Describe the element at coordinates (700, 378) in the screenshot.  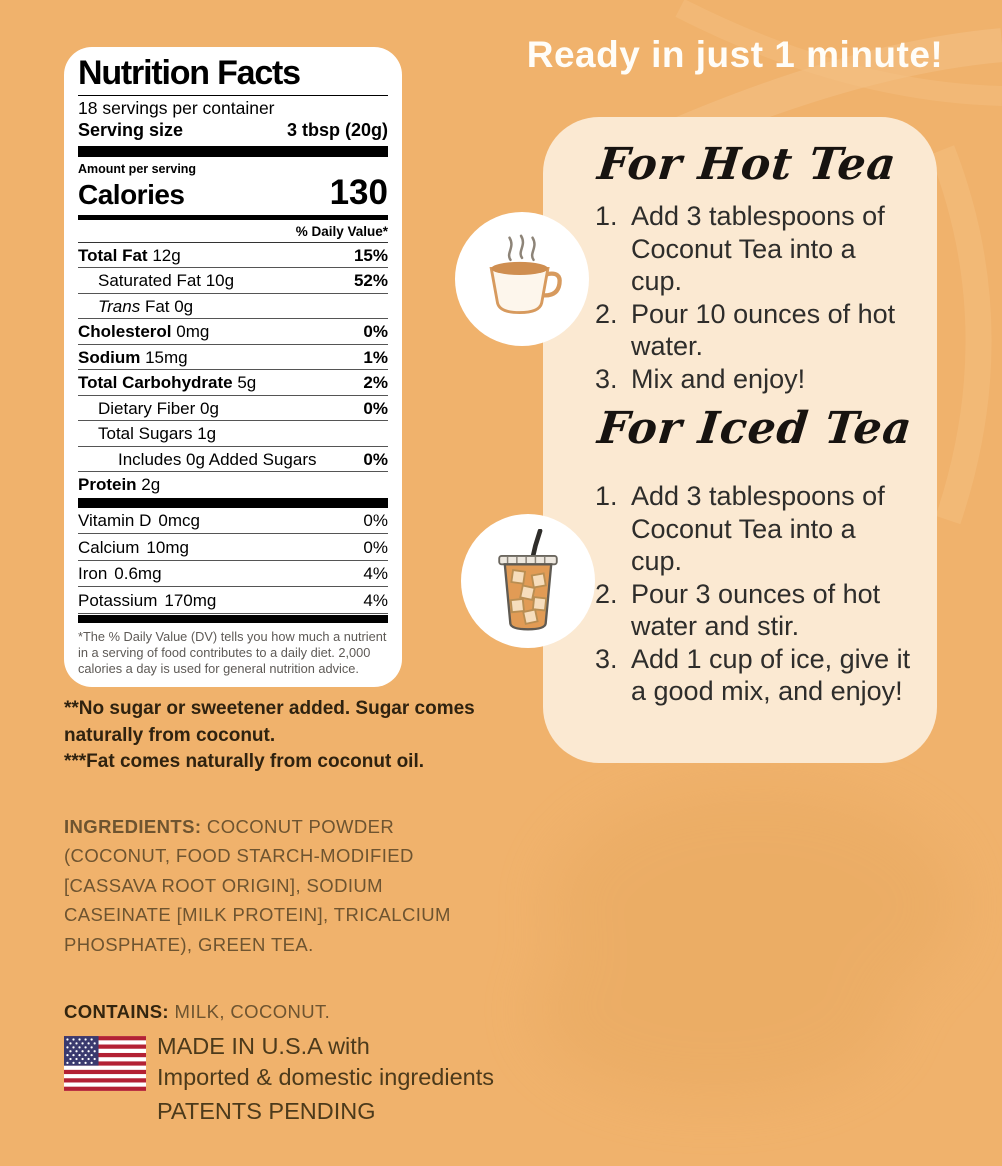
I see `list-item: 3. Mix and enjoy!` at that location.